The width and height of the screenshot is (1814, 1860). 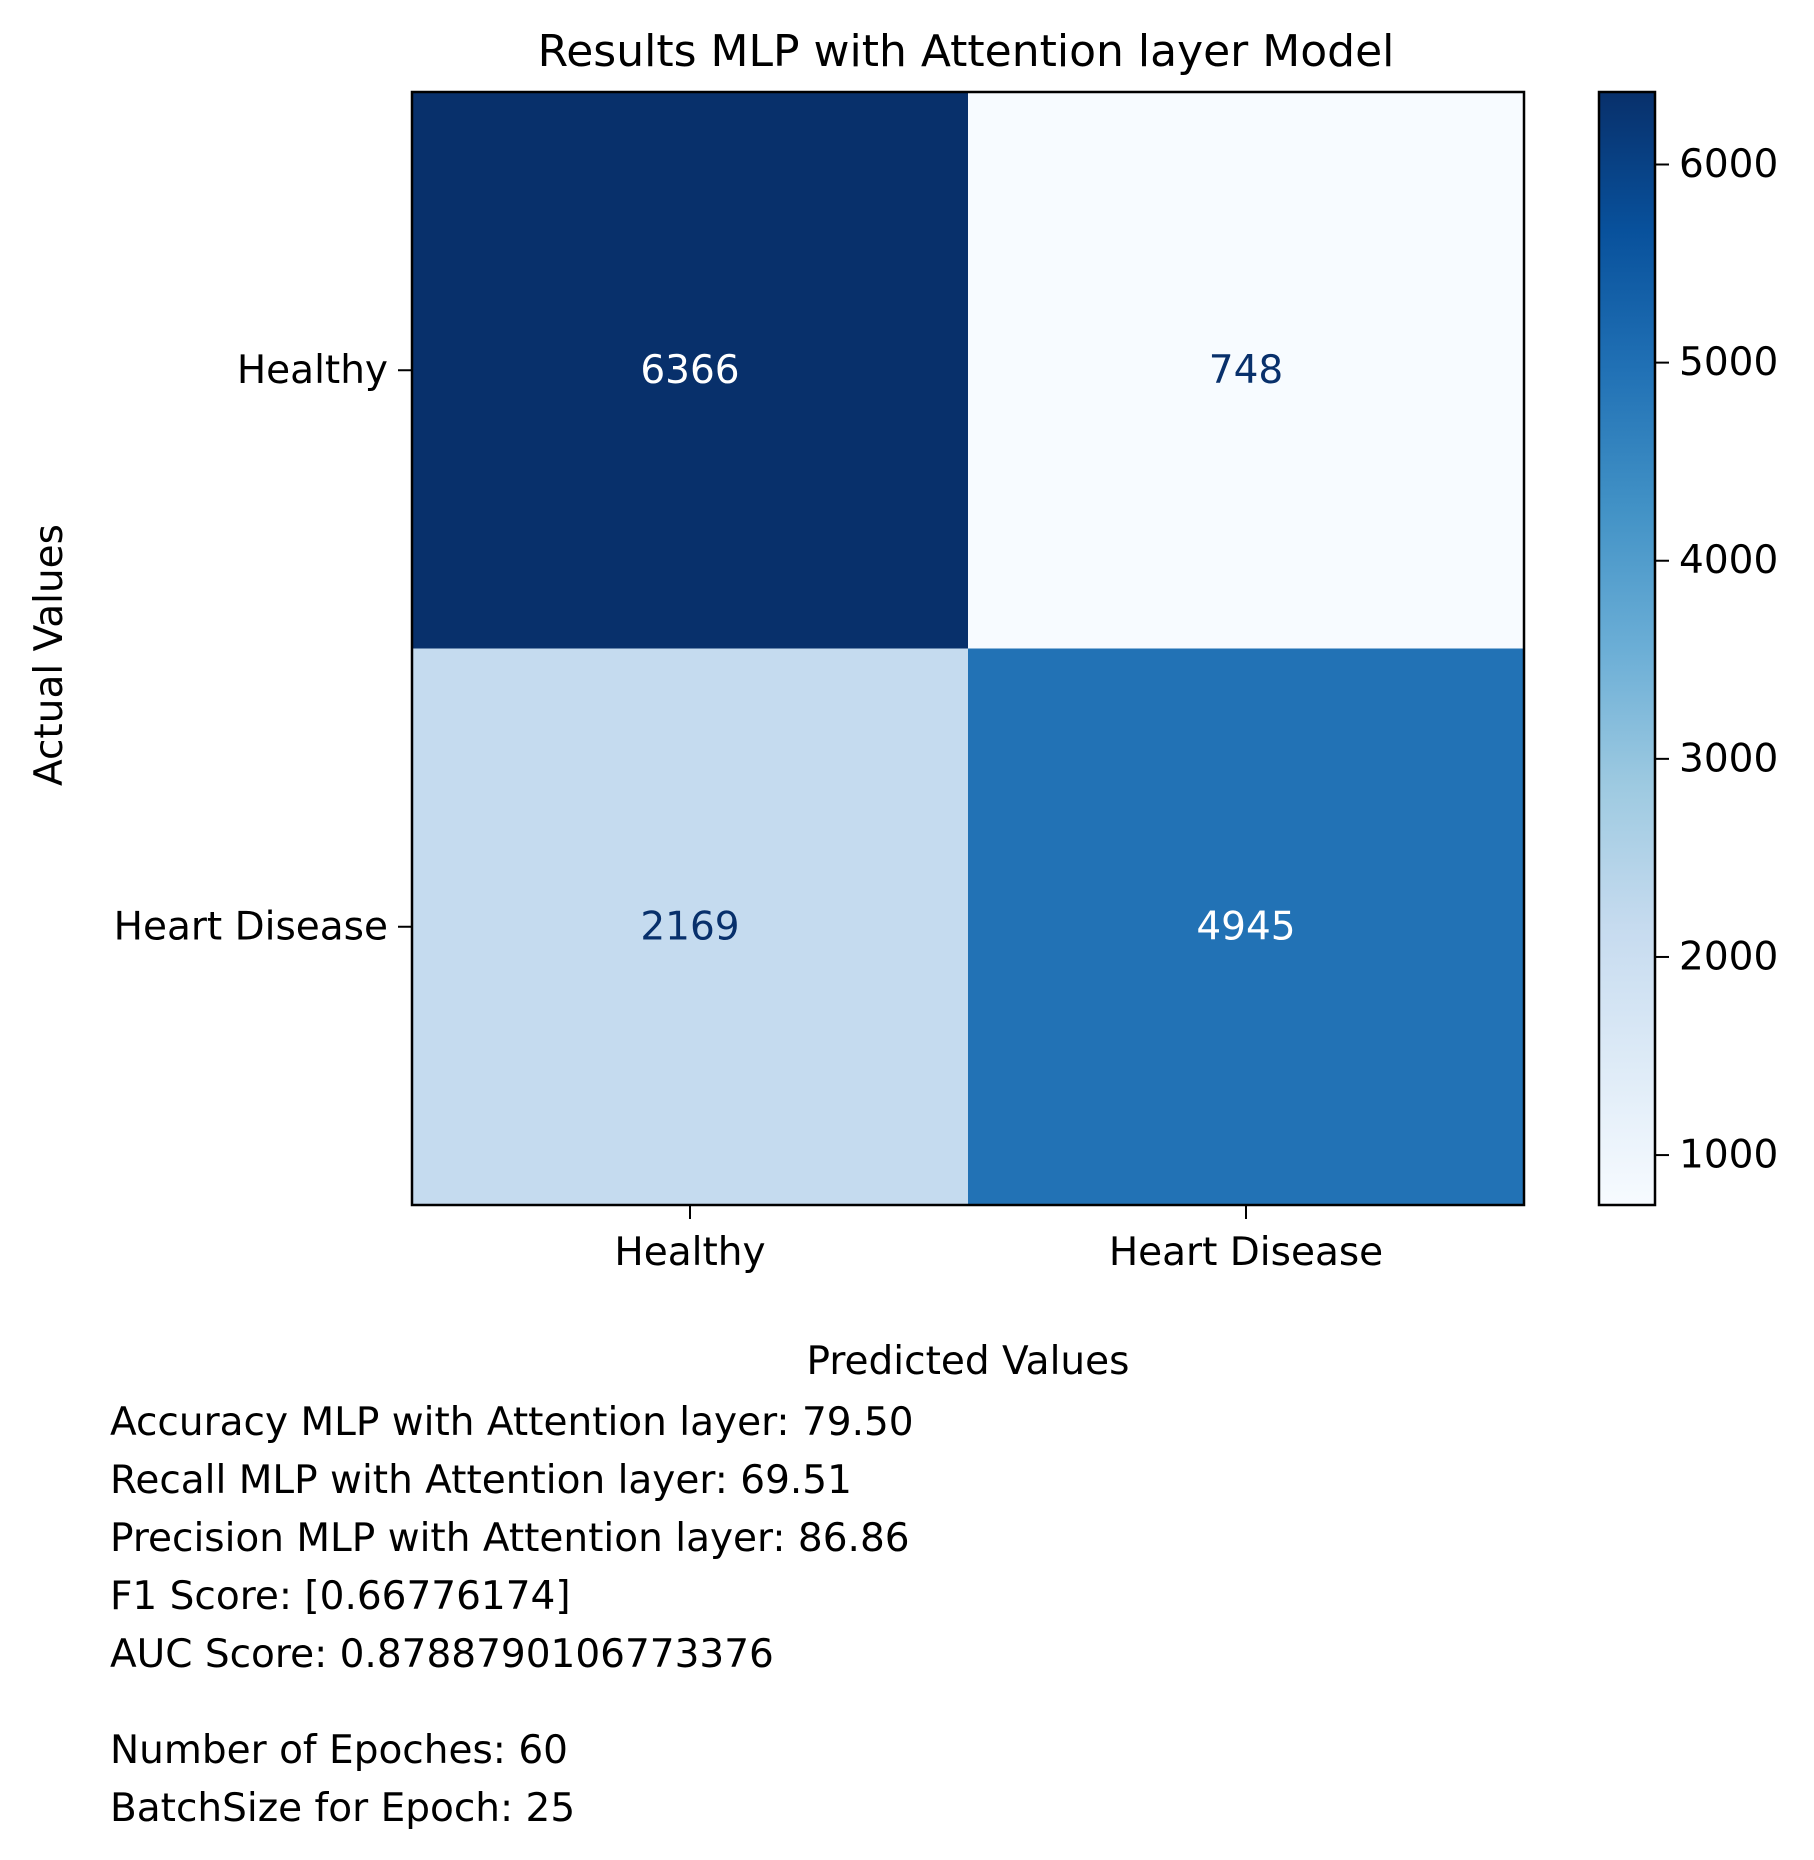 I want to click on y-tick-label: Heart Disease, so click(x=251, y=926).